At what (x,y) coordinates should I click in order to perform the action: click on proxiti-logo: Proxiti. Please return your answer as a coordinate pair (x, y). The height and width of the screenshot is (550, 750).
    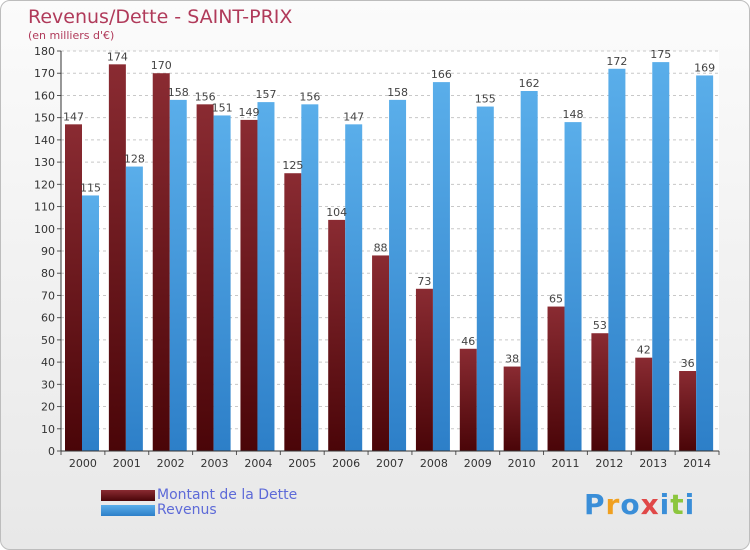
    Looking at the image, I should click on (639, 504).